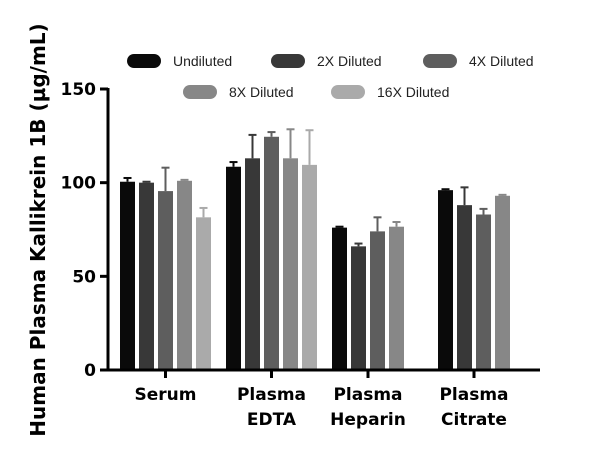  I want to click on legend-label: 16X Diluted, so click(413, 92).